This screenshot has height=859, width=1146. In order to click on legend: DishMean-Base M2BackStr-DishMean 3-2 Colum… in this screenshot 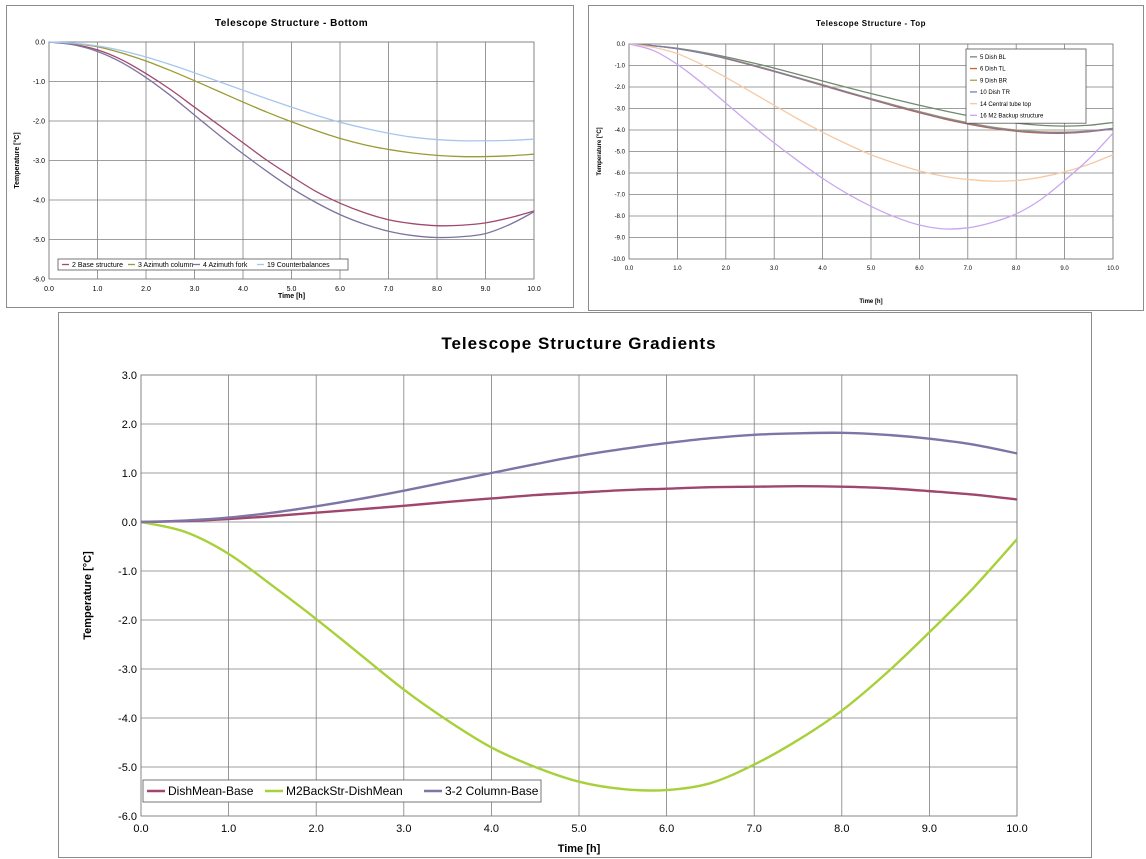, I will do `click(342, 791)`.